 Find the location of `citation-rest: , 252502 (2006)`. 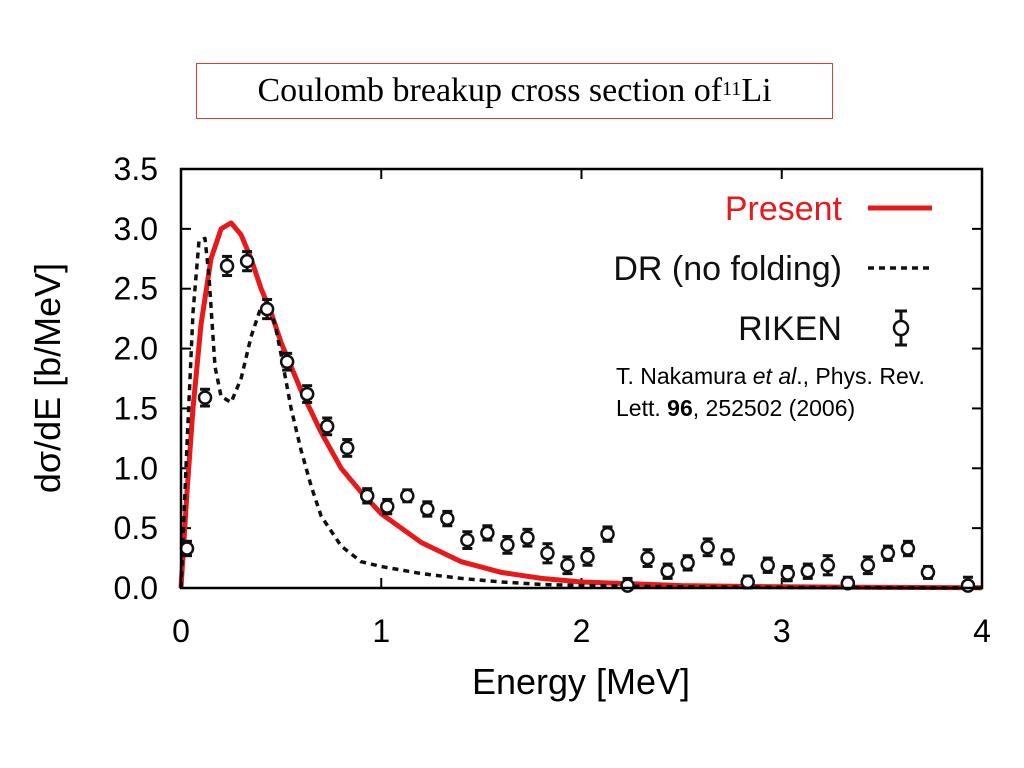

citation-rest: , 252502 (2006) is located at coordinates (774, 408).